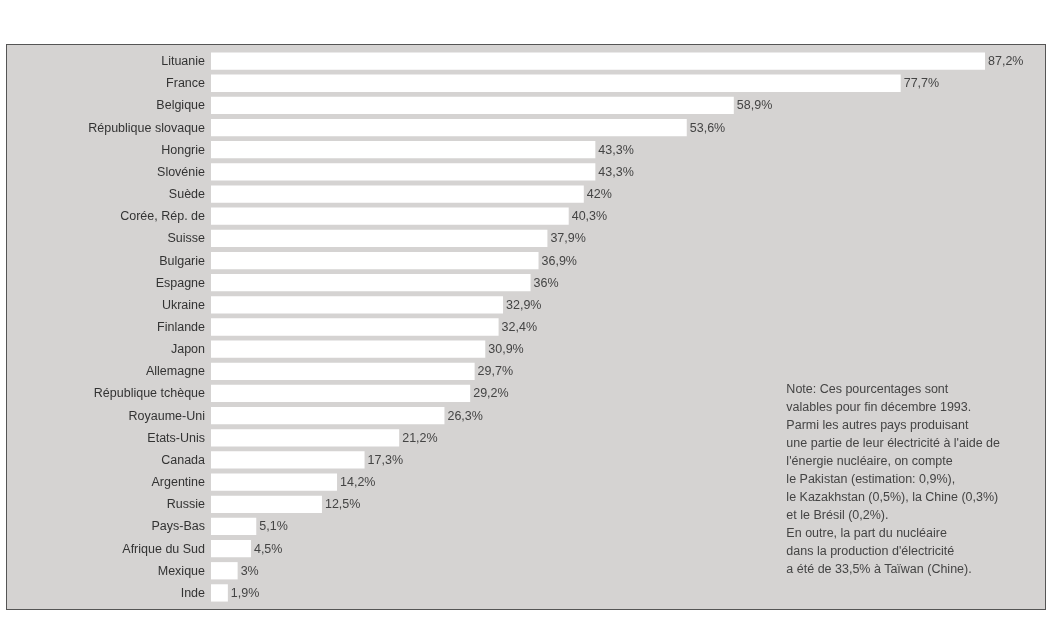  I want to click on y-tick-label: Allemagne, so click(175, 371).